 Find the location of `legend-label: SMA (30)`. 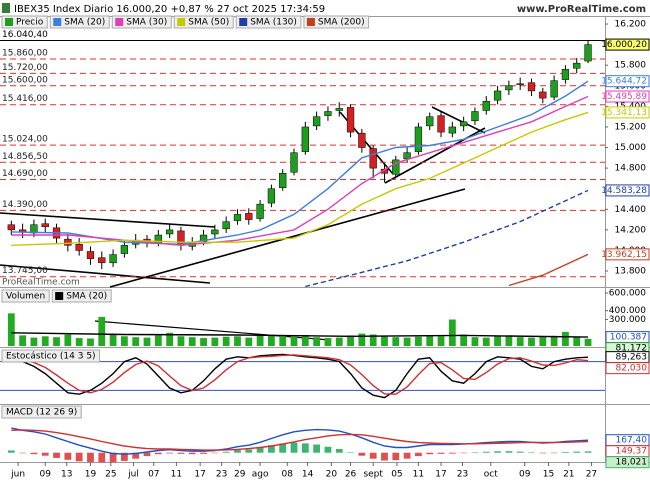

legend-label: SMA (30) is located at coordinates (146, 23).